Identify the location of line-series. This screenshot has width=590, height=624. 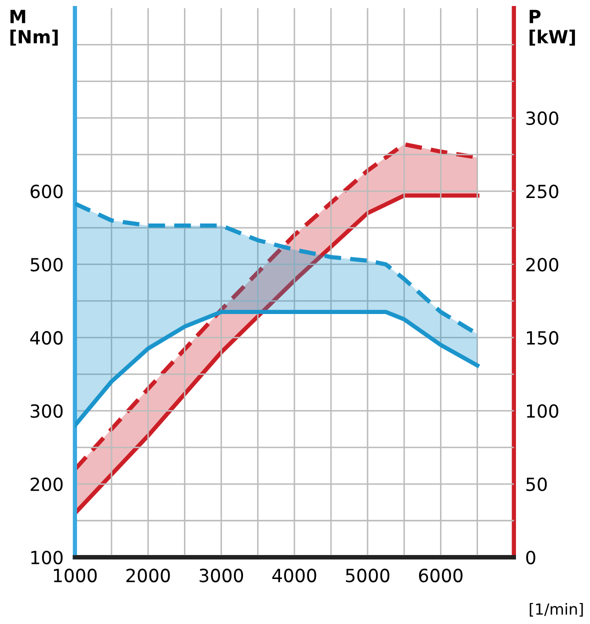
(277, 369).